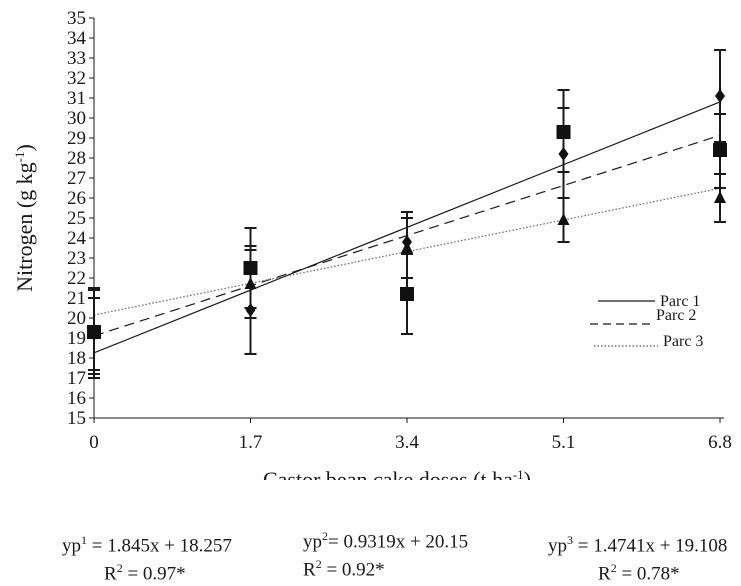 The width and height of the screenshot is (741, 586). What do you see at coordinates (76, 118) in the screenshot?
I see `y-tick-label: 30` at bounding box center [76, 118].